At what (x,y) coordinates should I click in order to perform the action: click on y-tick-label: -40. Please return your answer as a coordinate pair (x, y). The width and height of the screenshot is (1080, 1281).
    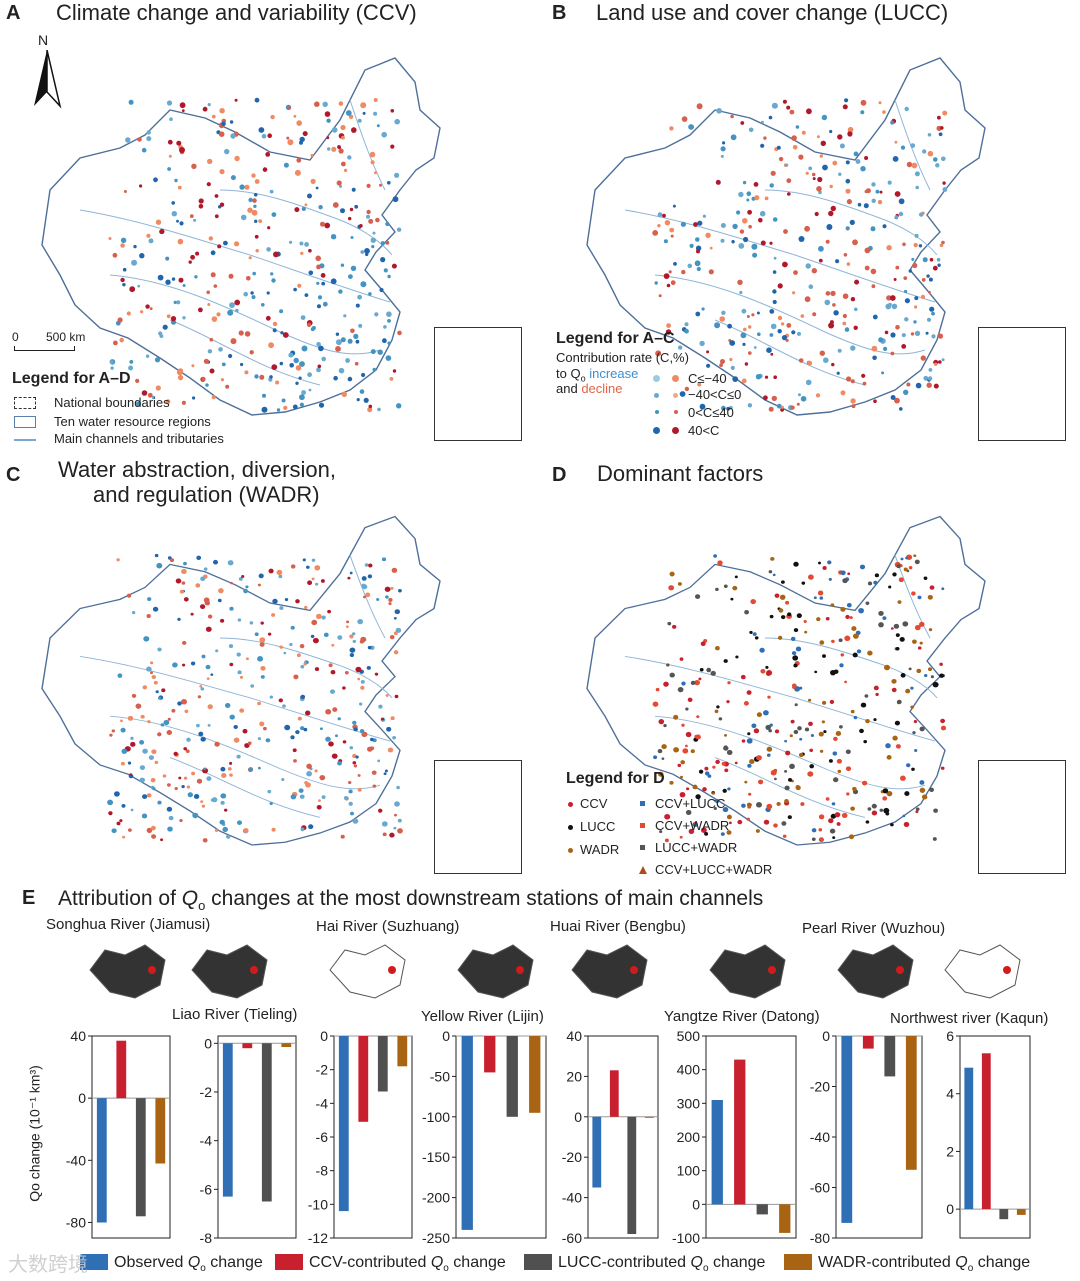
    Looking at the image, I should click on (76, 1160).